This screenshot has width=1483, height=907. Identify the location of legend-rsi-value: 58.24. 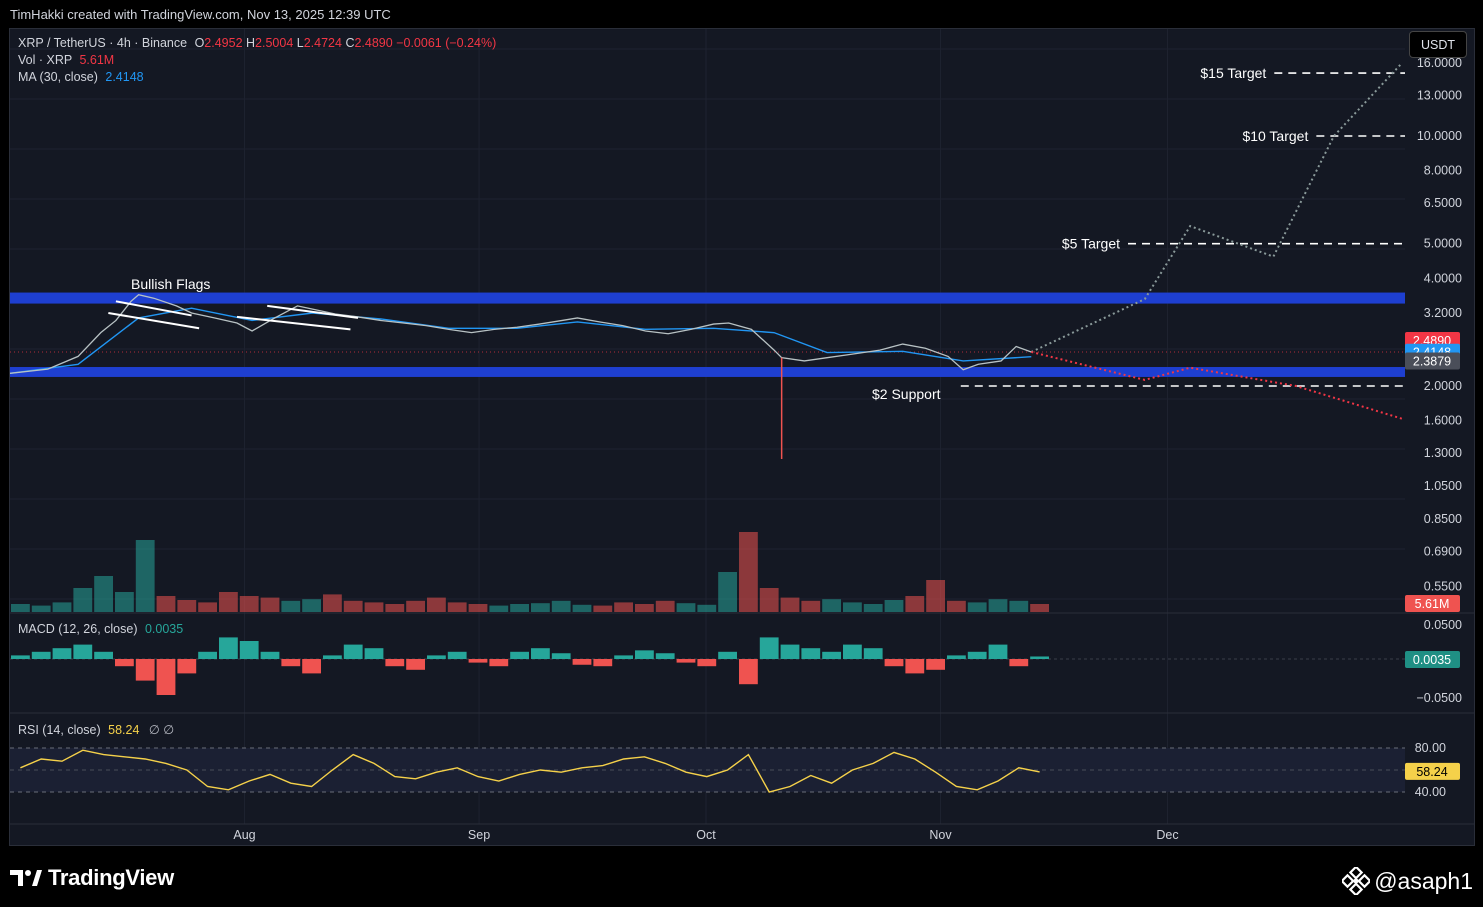
(124, 730).